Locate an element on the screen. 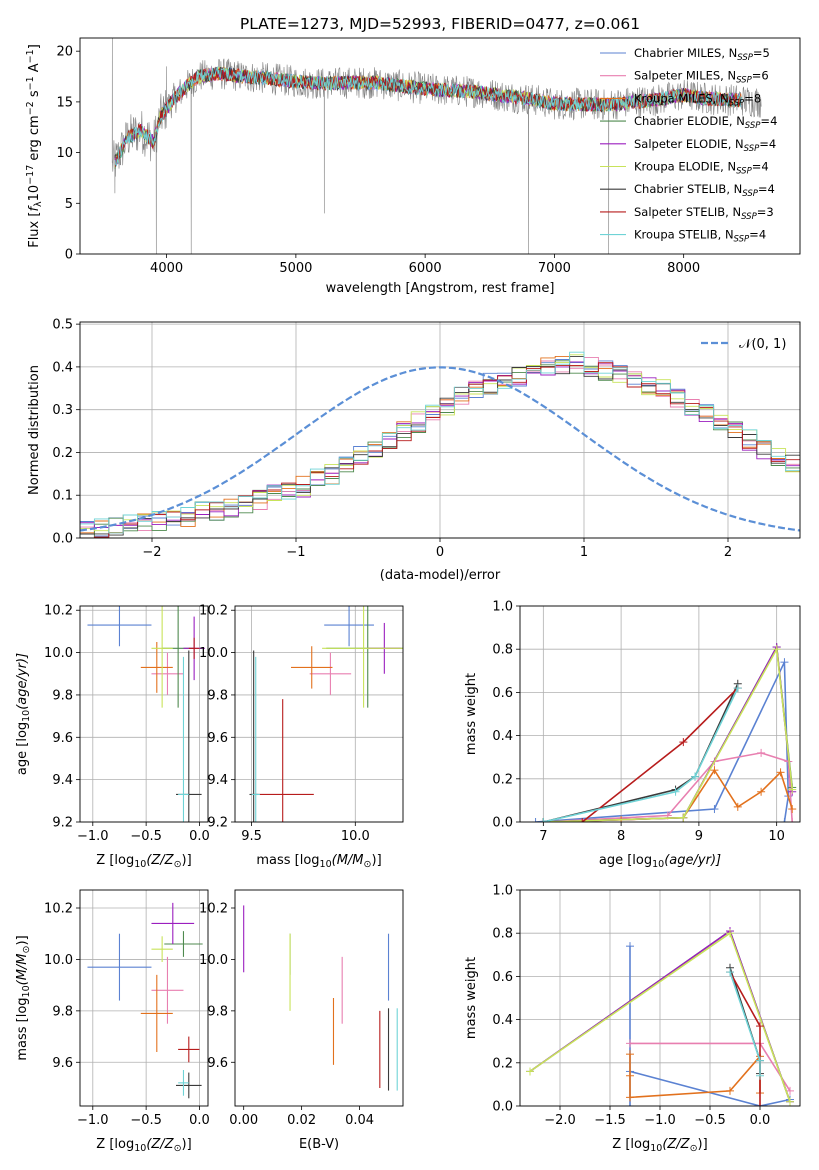  errorbar-kroupa_elodie is located at coordinates (162, 657).